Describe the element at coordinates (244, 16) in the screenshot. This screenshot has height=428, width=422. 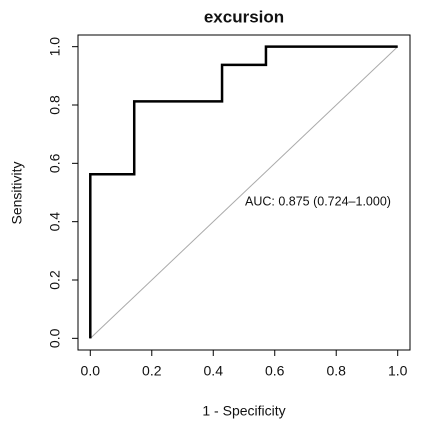
I see `chart-title: excursion` at that location.